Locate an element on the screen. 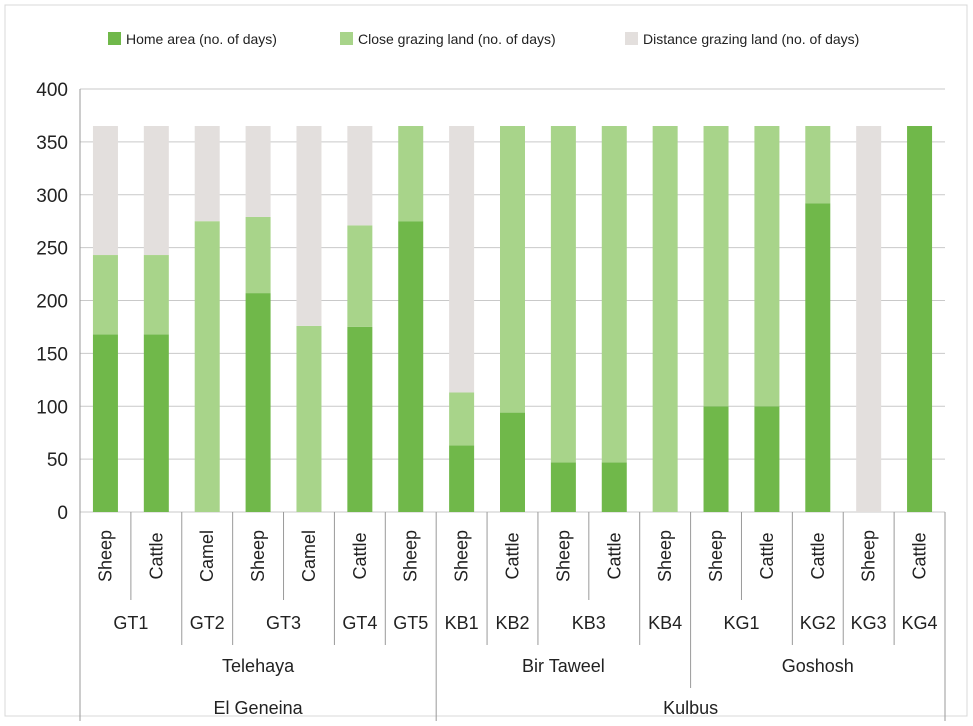 Image resolution: width=973 pixels, height=726 pixels. group-label-unit: GT4 is located at coordinates (359, 623).